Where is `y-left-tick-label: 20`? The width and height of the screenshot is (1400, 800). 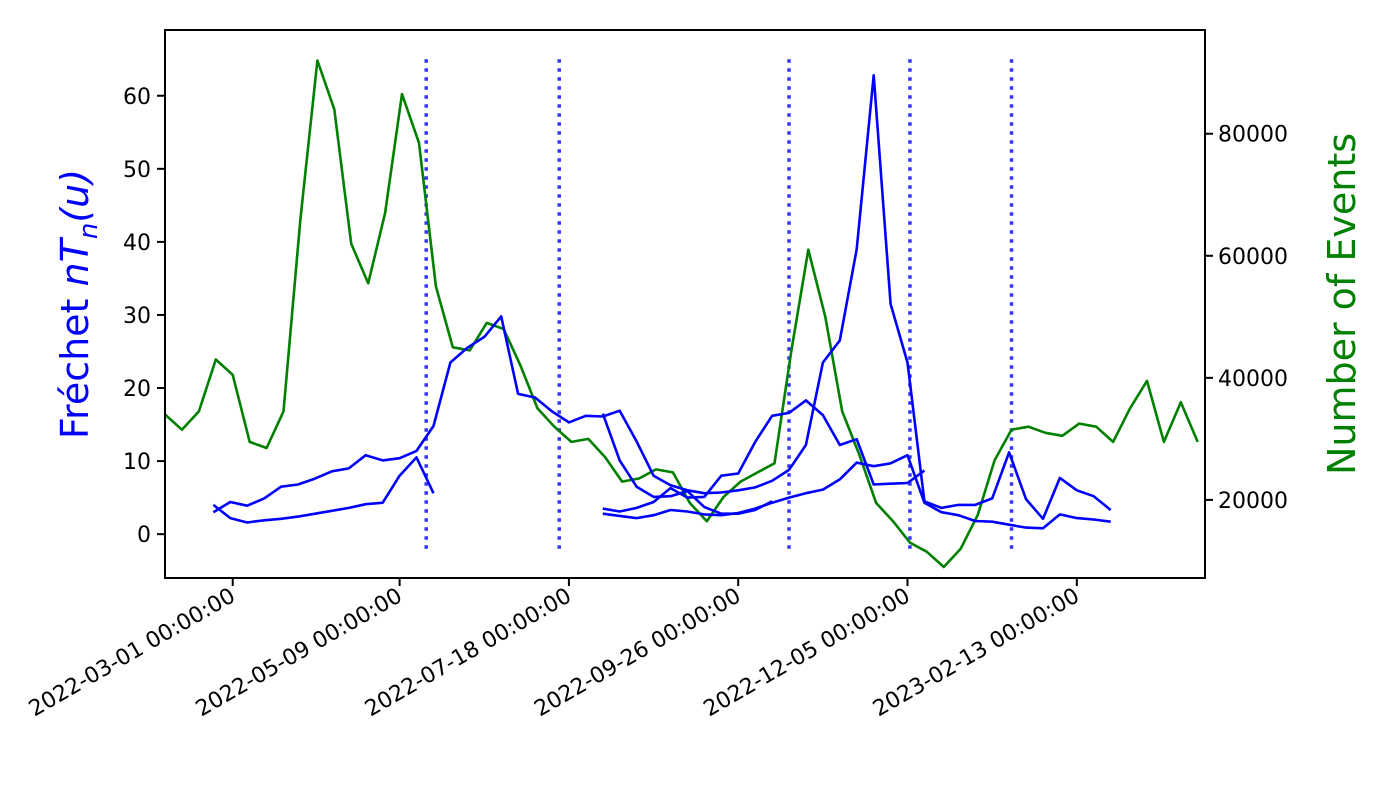
y-left-tick-label: 20 is located at coordinates (137, 389).